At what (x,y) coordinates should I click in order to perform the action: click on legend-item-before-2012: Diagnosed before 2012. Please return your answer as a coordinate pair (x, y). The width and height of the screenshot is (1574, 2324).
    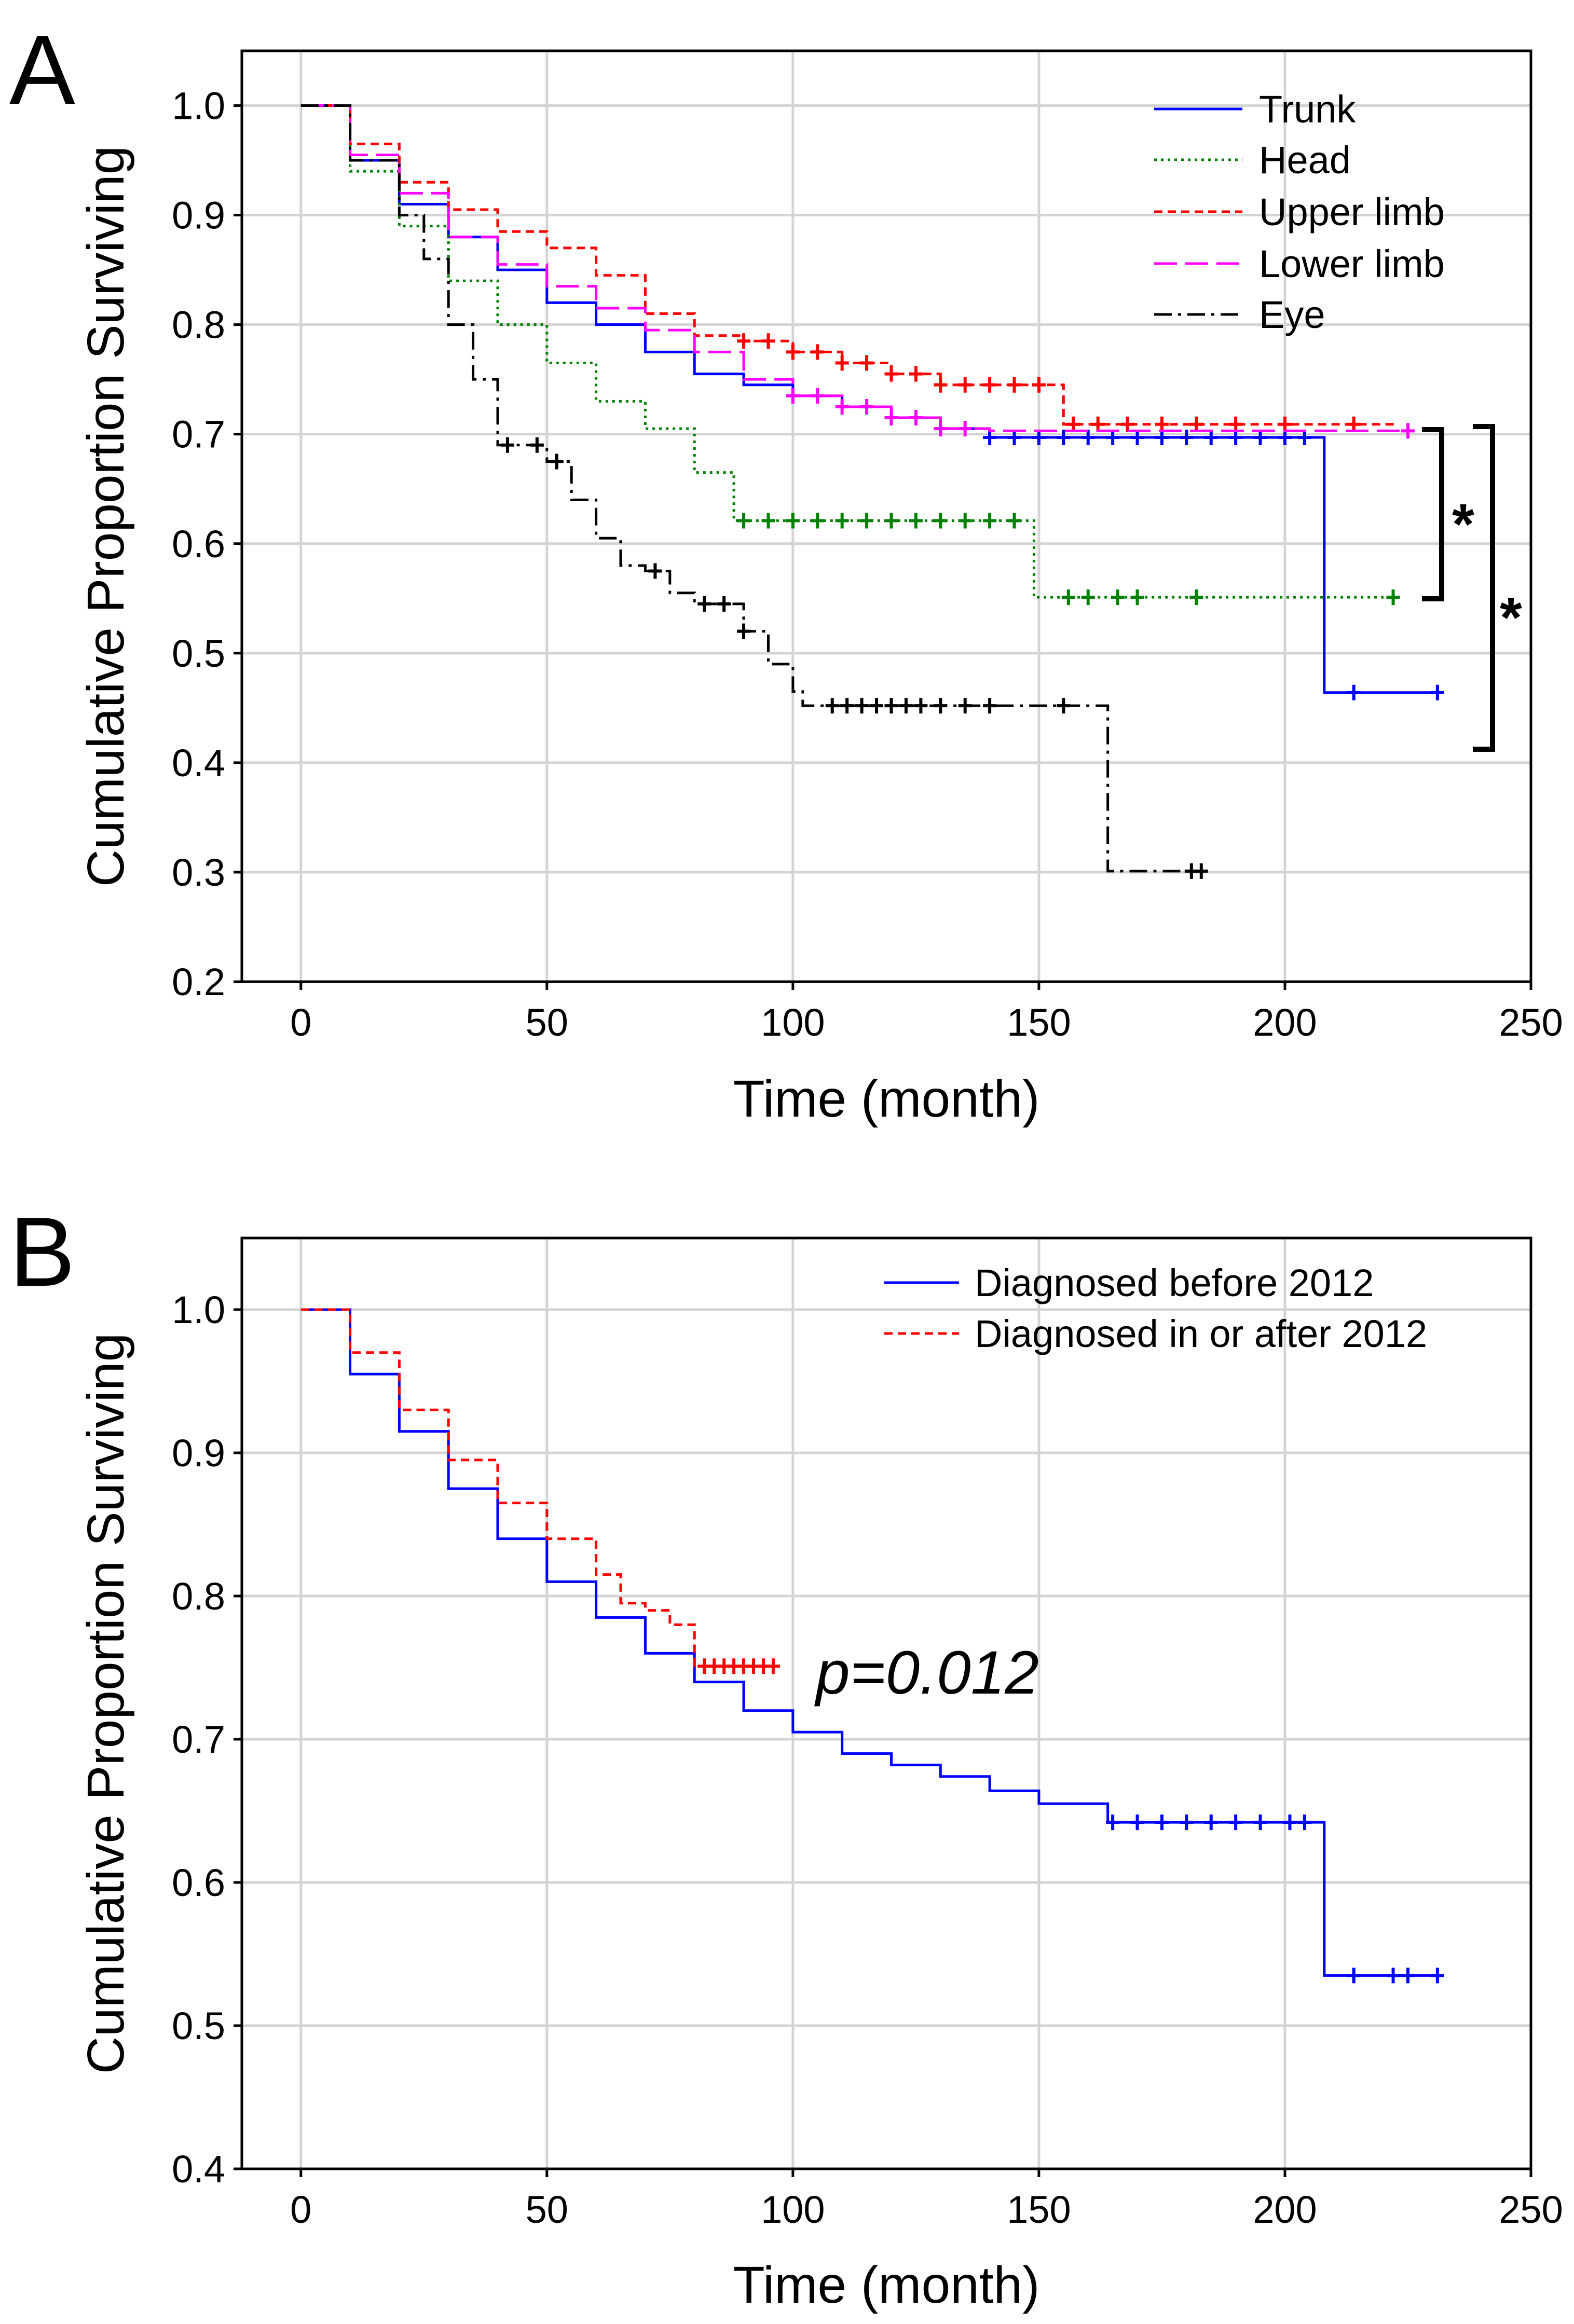
    Looking at the image, I should click on (1129, 1283).